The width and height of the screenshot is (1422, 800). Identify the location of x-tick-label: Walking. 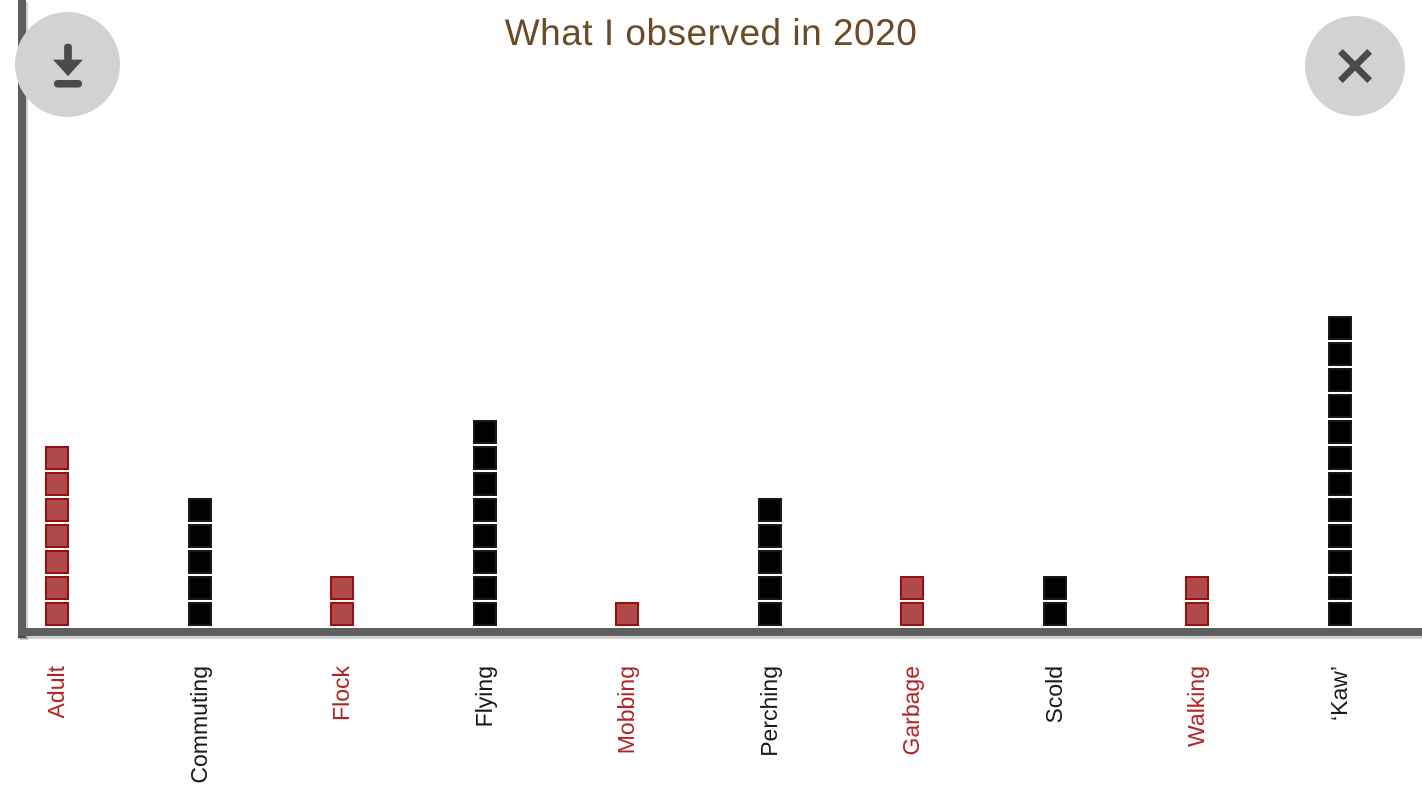
(1196, 706).